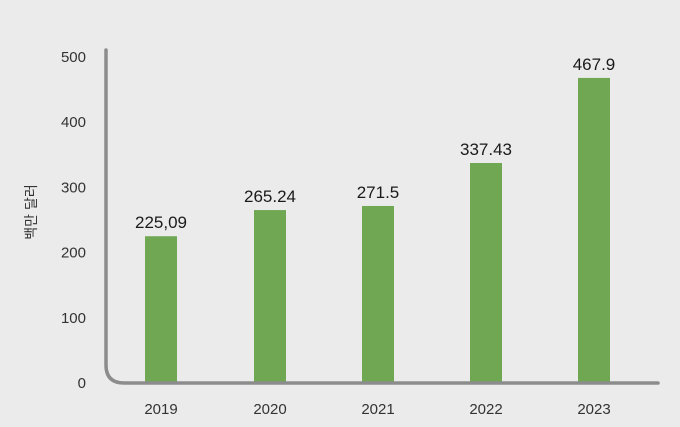 This screenshot has height=427, width=680. Describe the element at coordinates (82, 383) in the screenshot. I see `y-tick-label: 0` at that location.